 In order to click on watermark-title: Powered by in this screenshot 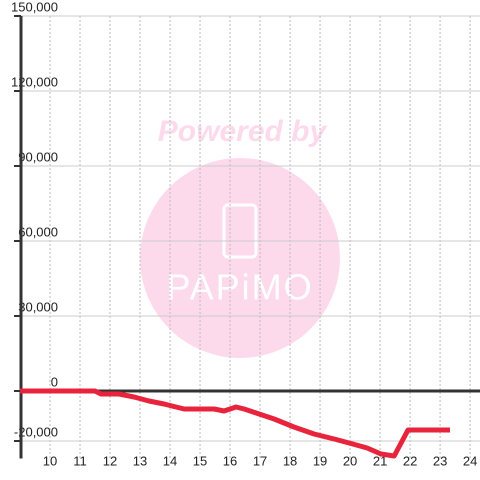, I will do `click(243, 131)`.